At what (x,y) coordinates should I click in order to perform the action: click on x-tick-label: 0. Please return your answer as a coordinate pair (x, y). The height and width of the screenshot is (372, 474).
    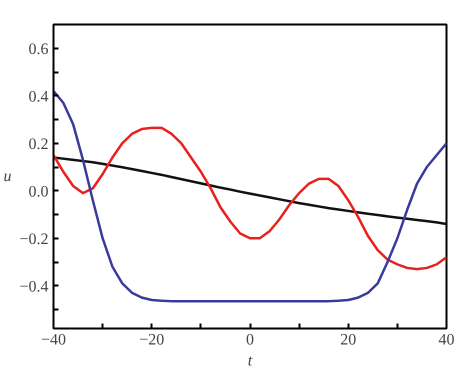
    Looking at the image, I should click on (250, 340).